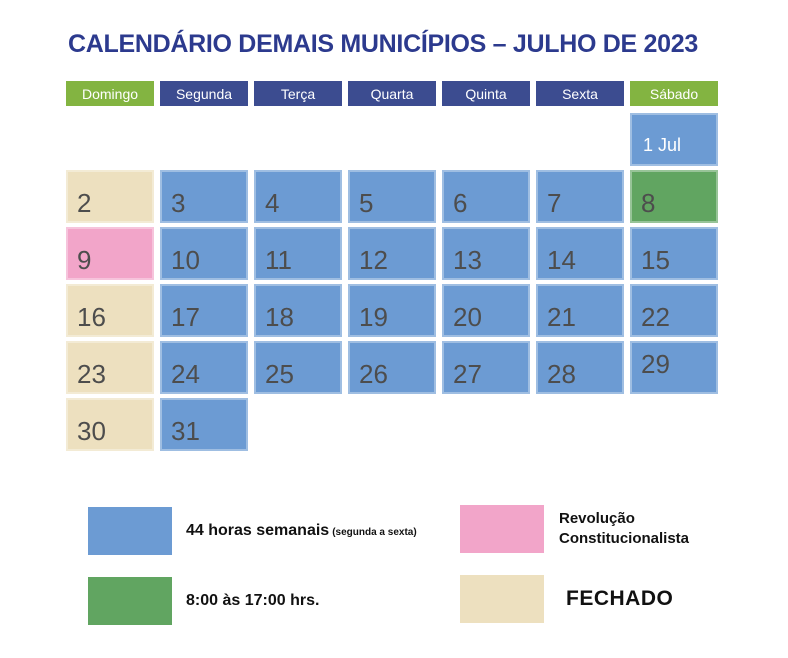 This screenshot has height=658, width=788. What do you see at coordinates (561, 317) in the screenshot?
I see `day-number: 21` at bounding box center [561, 317].